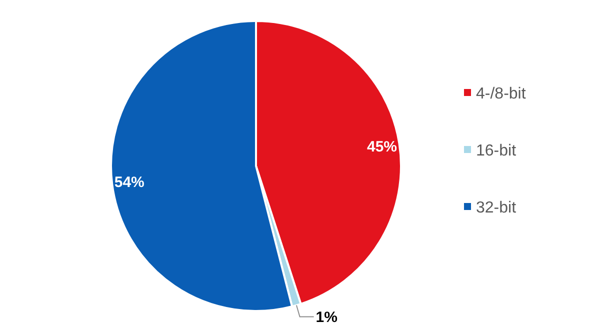 The width and height of the screenshot is (600, 326). Describe the element at coordinates (382, 147) in the screenshot. I see `data-label: 45%` at that location.